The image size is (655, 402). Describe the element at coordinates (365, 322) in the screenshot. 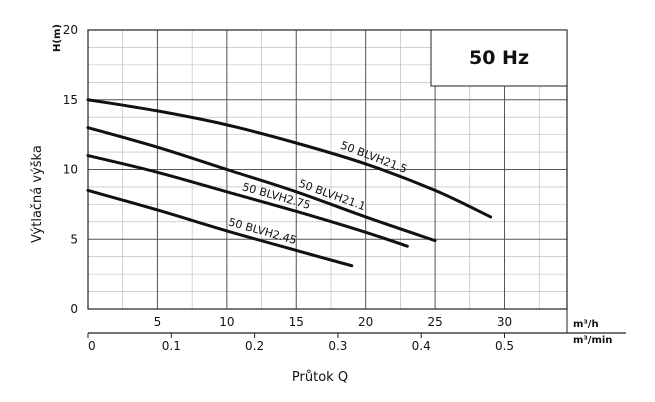

I see `x-primary-tick-label: 20` at that location.